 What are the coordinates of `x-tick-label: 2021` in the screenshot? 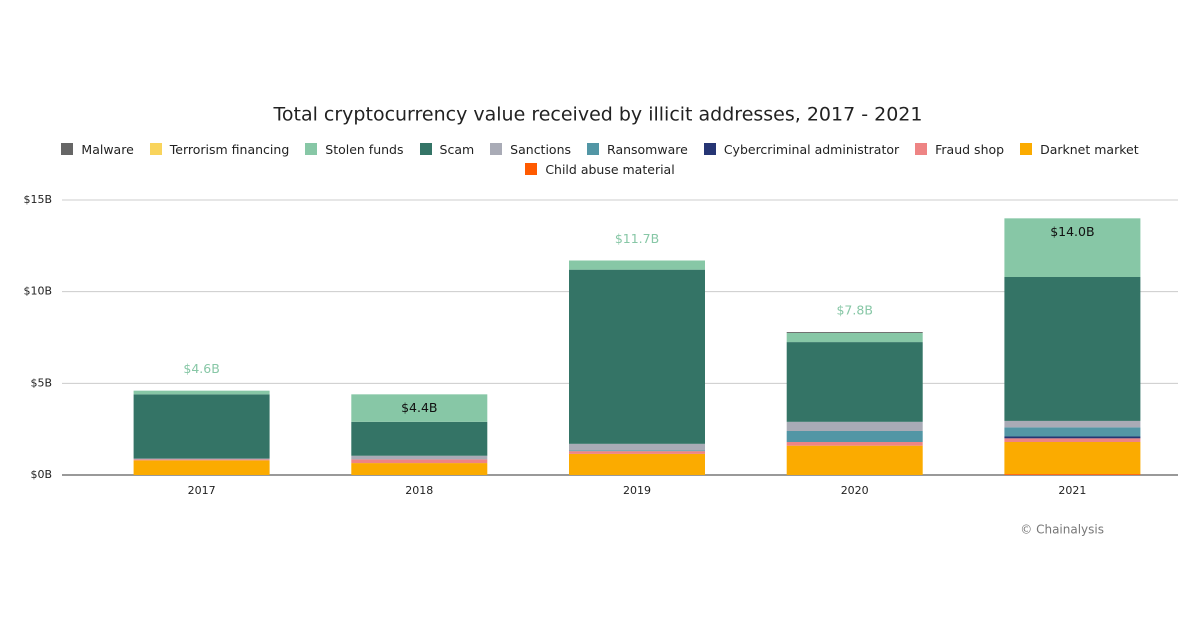 It's located at (1072, 490).